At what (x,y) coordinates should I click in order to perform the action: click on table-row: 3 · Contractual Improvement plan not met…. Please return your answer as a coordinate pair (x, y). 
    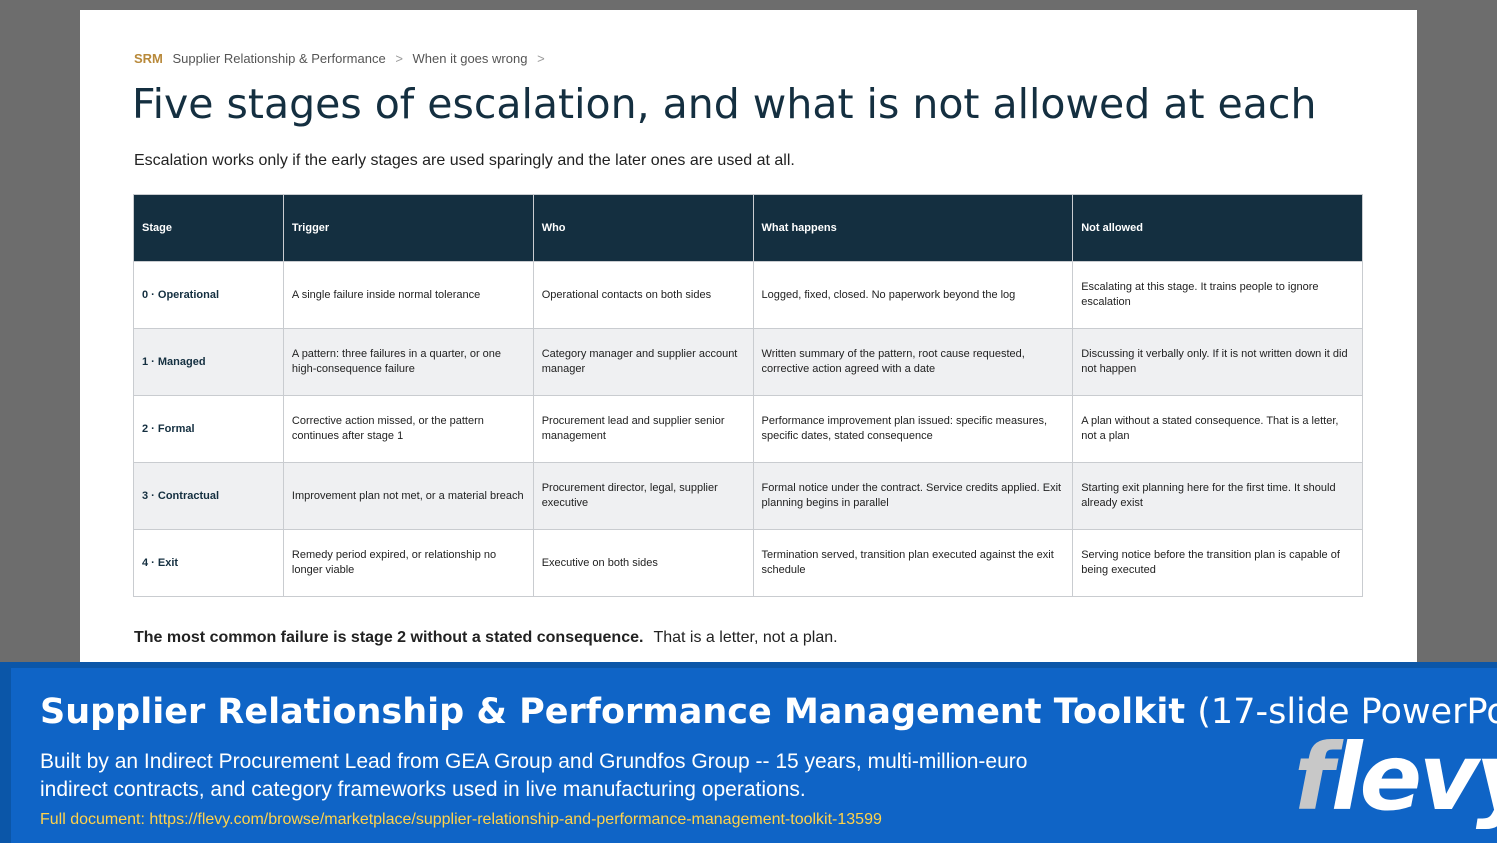
    Looking at the image, I should click on (748, 496).